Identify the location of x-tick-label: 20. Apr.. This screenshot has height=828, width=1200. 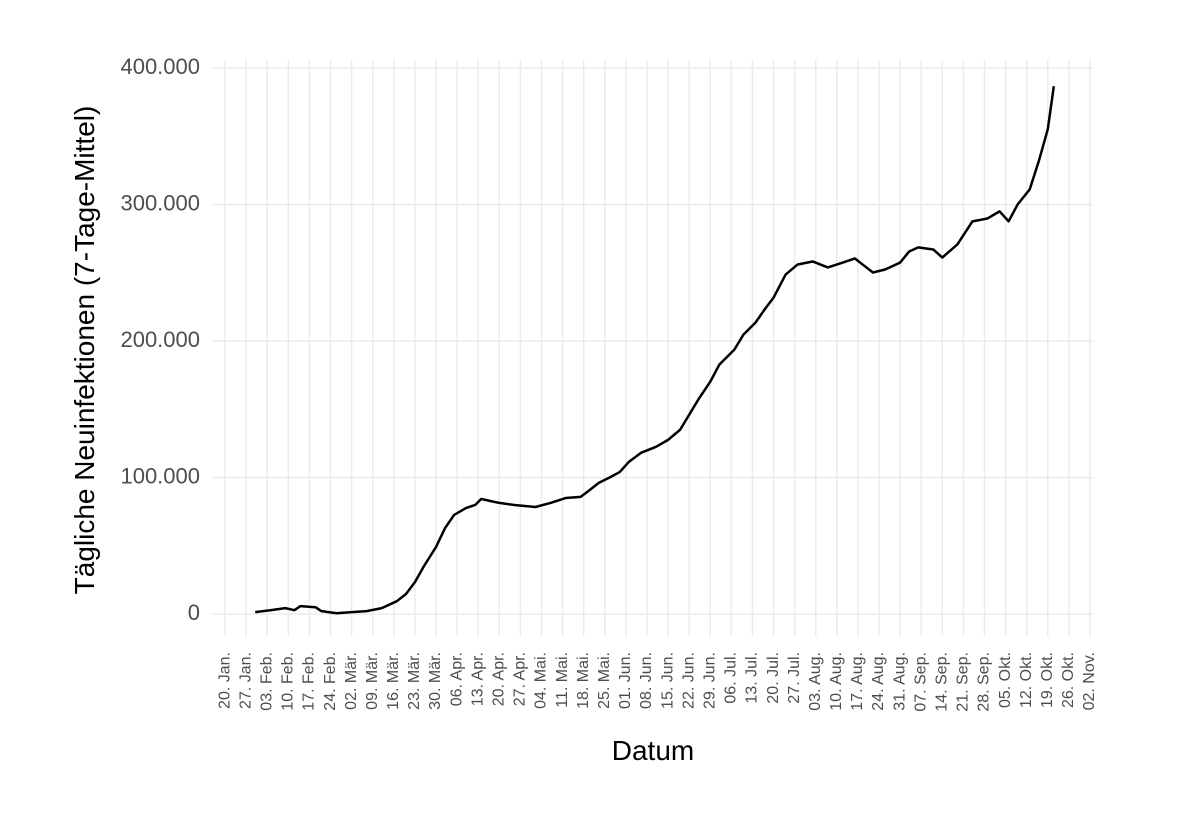
(499, 679).